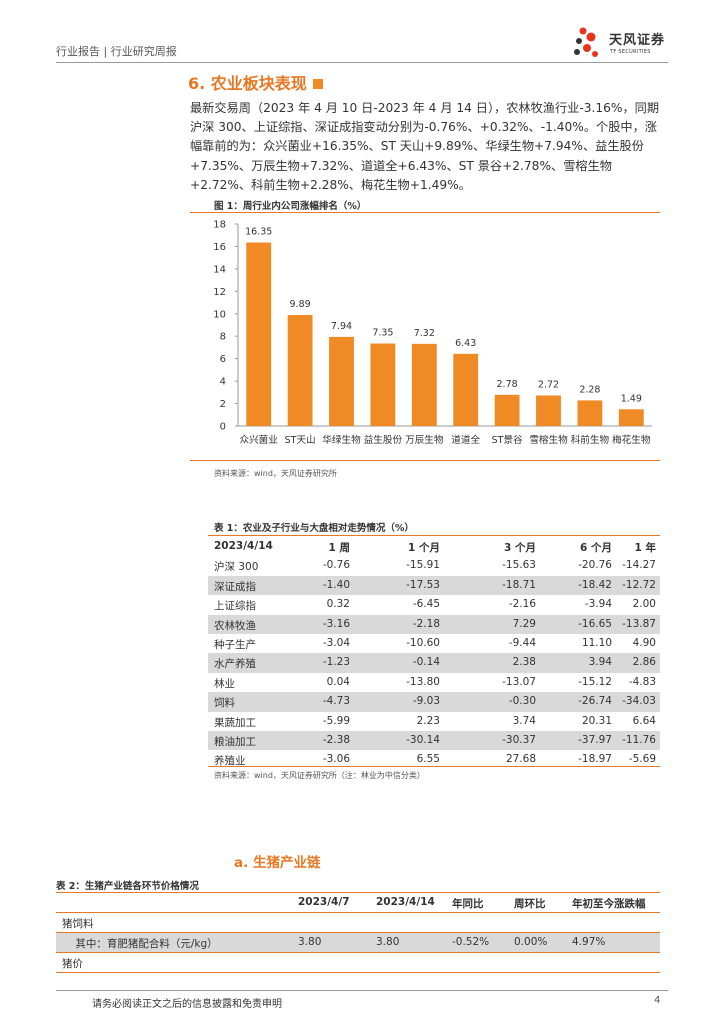 The height and width of the screenshot is (1024, 724). I want to click on table1-cell: -18.97, so click(595, 759).